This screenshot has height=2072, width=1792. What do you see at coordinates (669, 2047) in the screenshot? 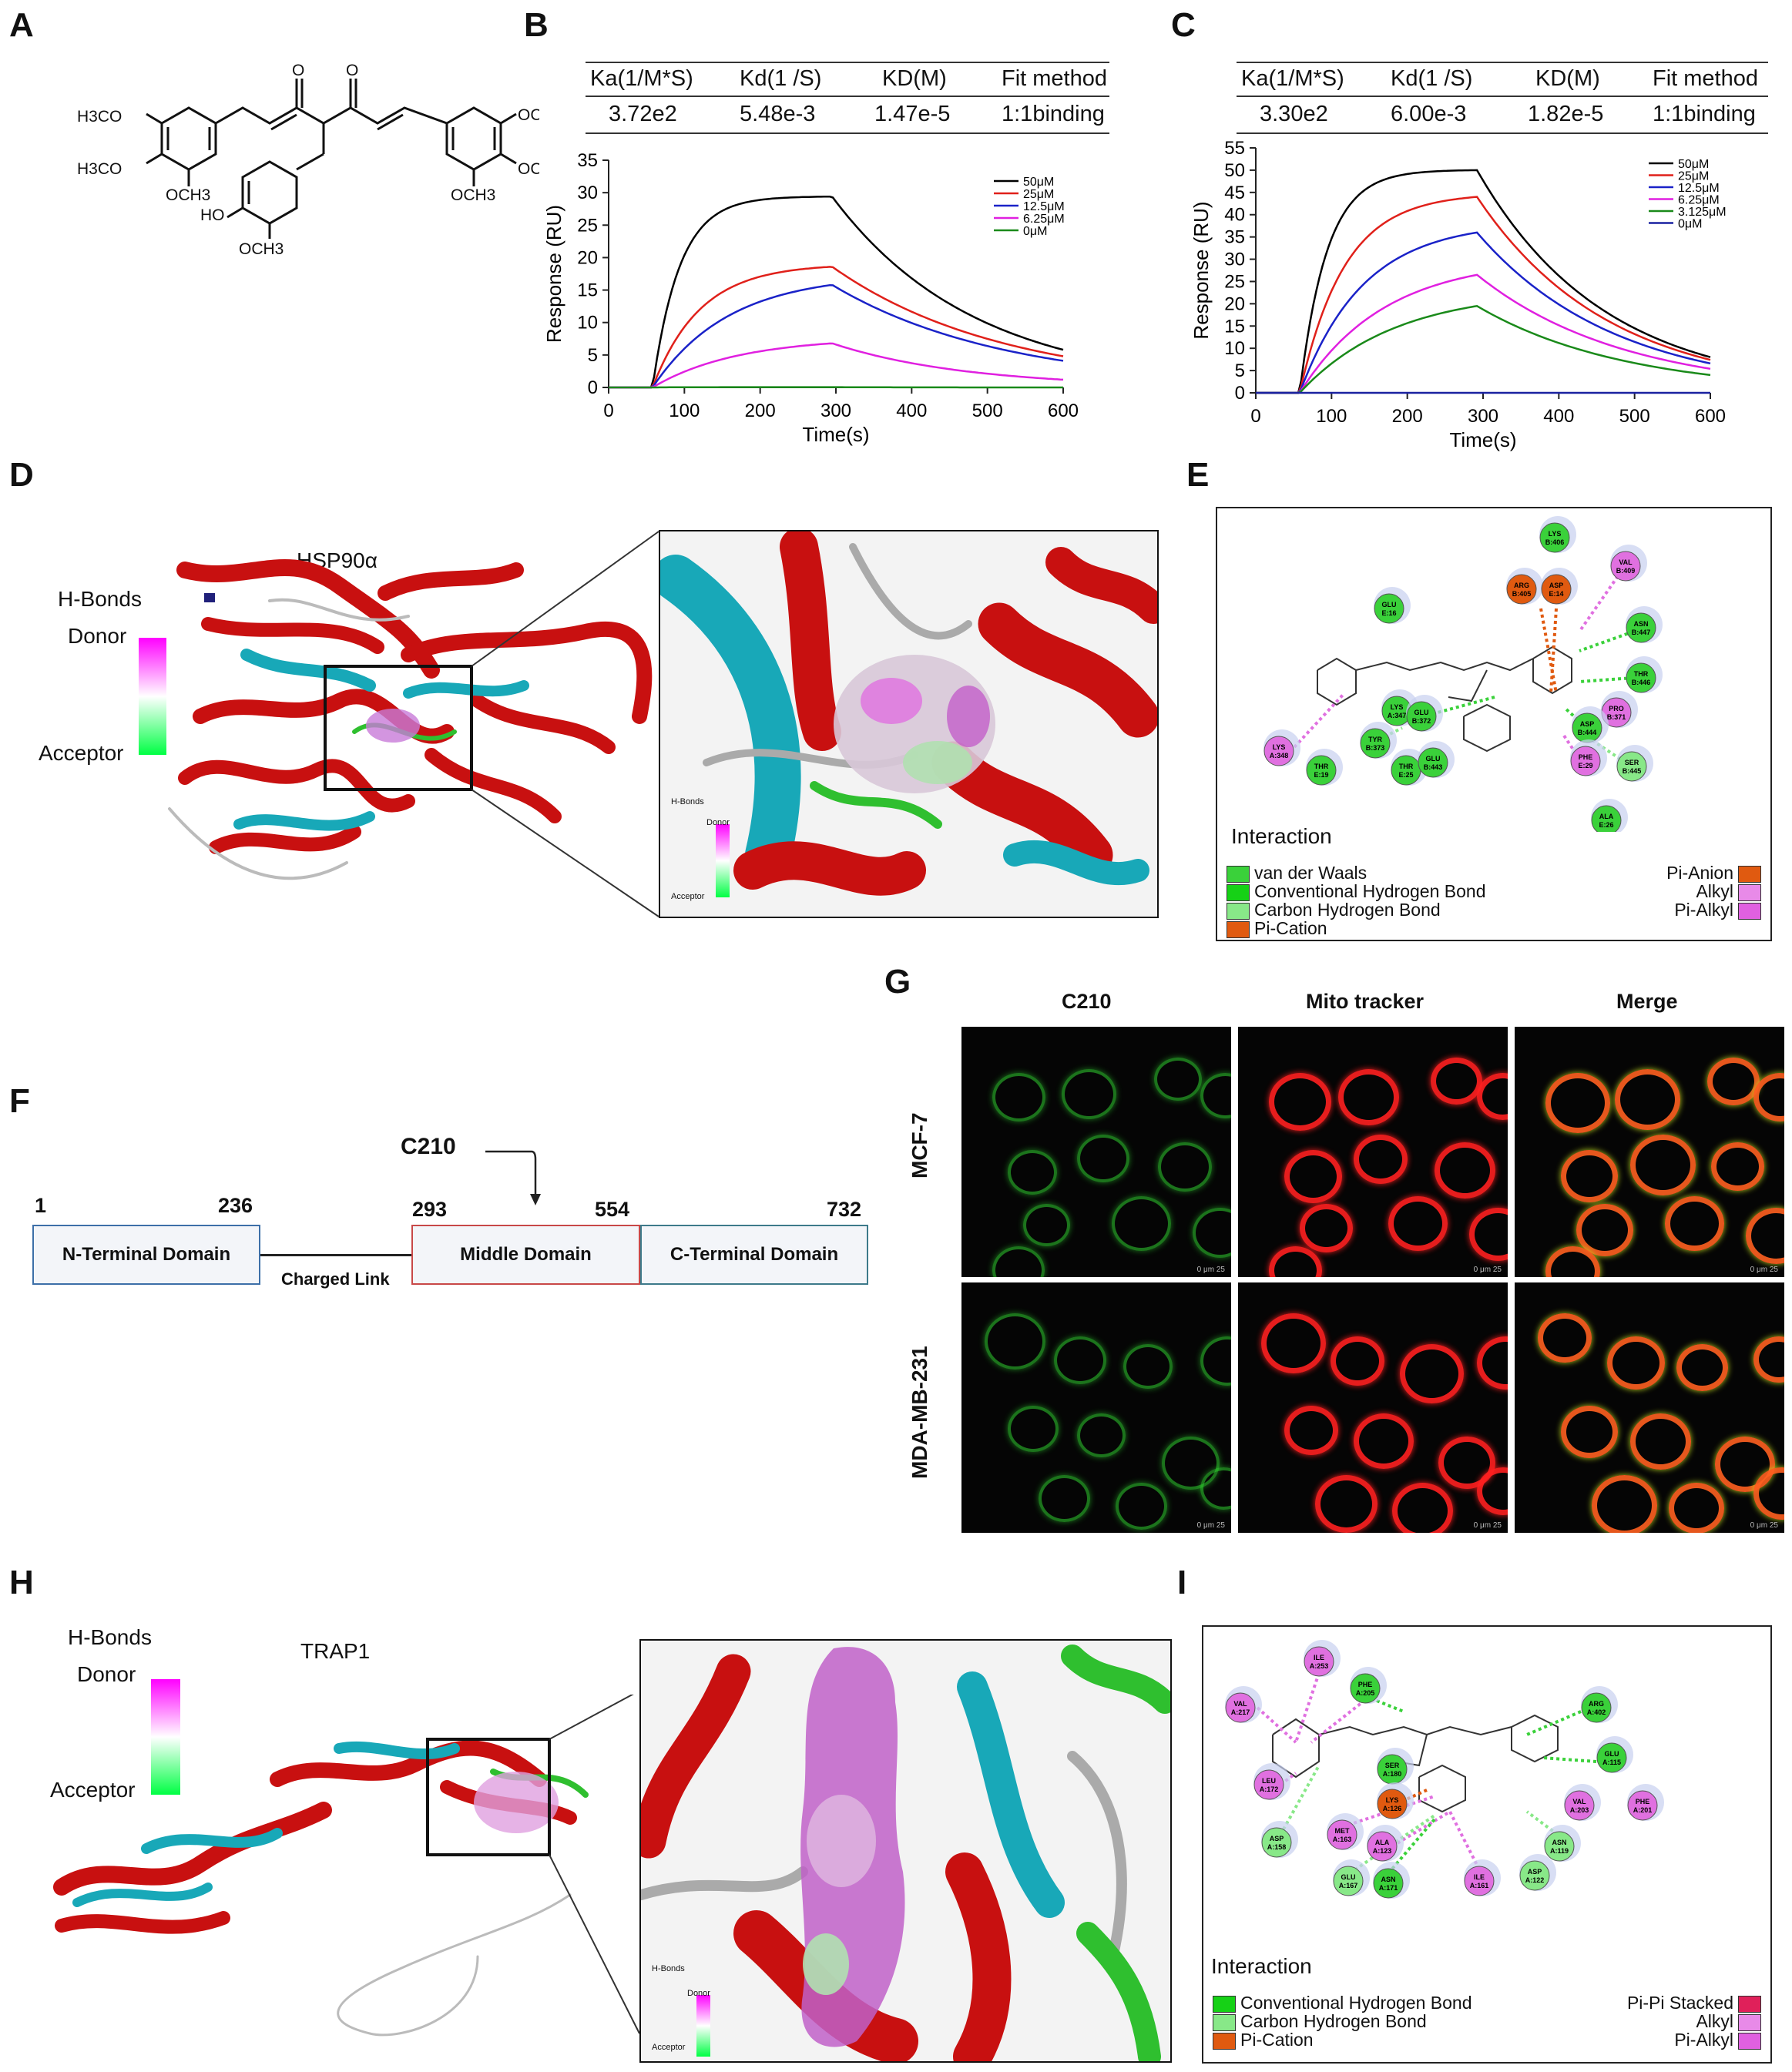
I see `inset-acceptor-h: Acceptor` at bounding box center [669, 2047].